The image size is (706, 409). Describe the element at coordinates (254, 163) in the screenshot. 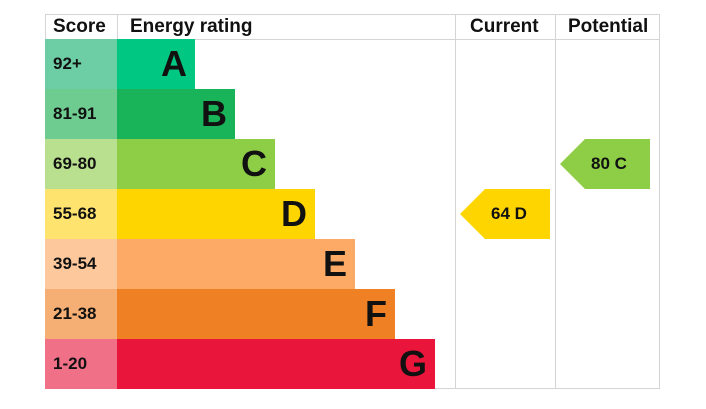

I see `rating-letter: C` at that location.